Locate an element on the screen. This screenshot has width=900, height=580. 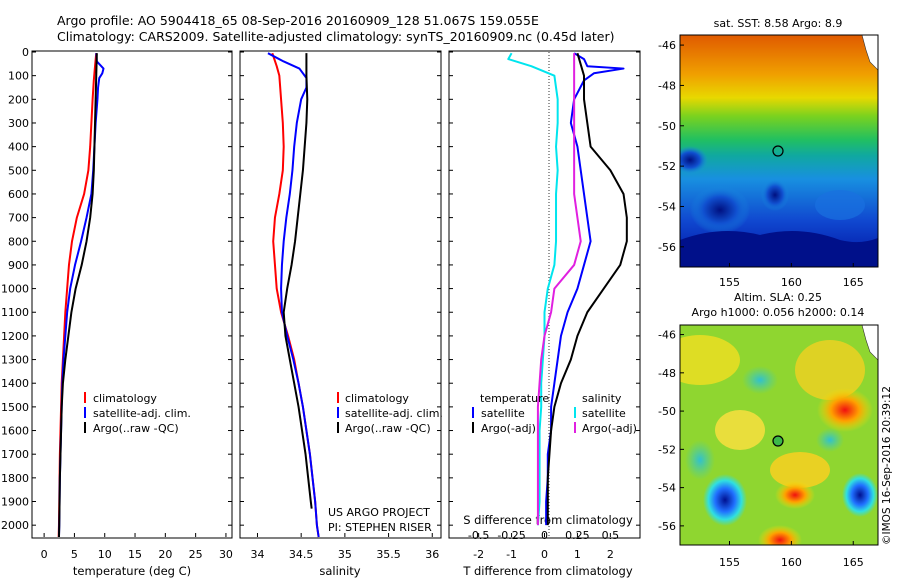
salinity-axis-label: salinity is located at coordinates (339, 571).